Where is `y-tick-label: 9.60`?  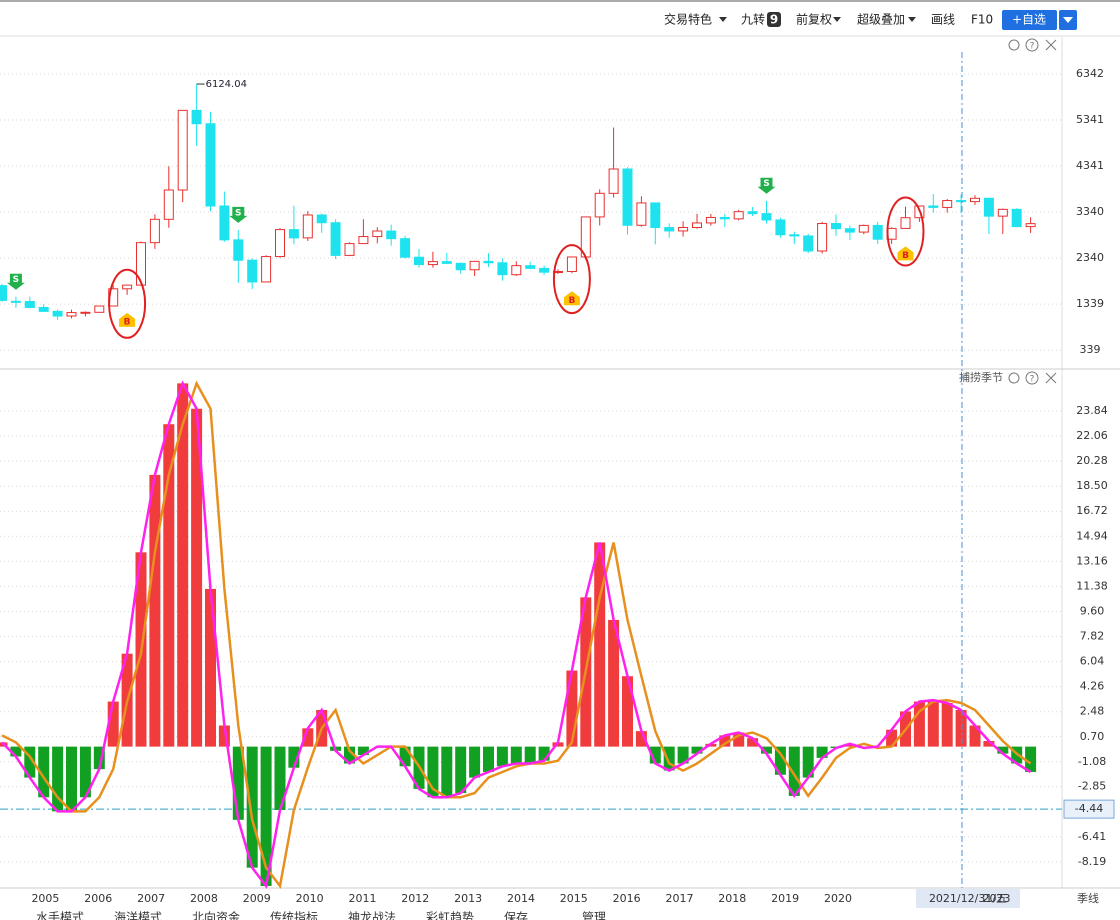
y-tick-label: 9.60 is located at coordinates (1092, 610).